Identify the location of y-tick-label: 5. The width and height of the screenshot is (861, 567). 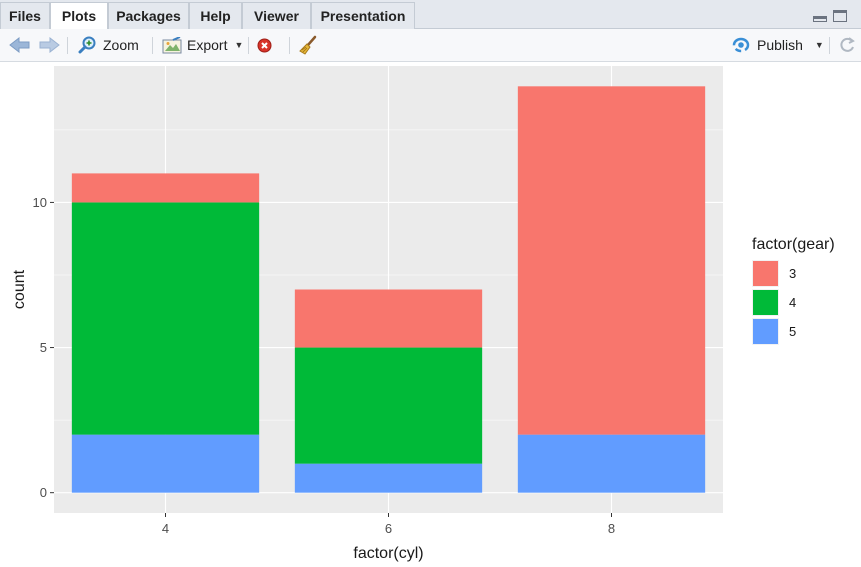
(43, 347).